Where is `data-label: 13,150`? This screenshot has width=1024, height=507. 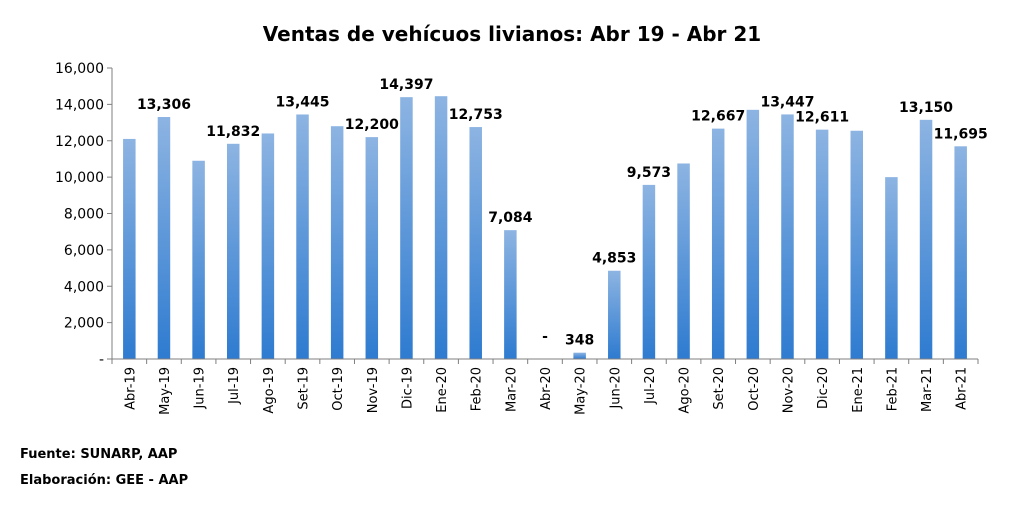
data-label: 13,150 is located at coordinates (926, 108).